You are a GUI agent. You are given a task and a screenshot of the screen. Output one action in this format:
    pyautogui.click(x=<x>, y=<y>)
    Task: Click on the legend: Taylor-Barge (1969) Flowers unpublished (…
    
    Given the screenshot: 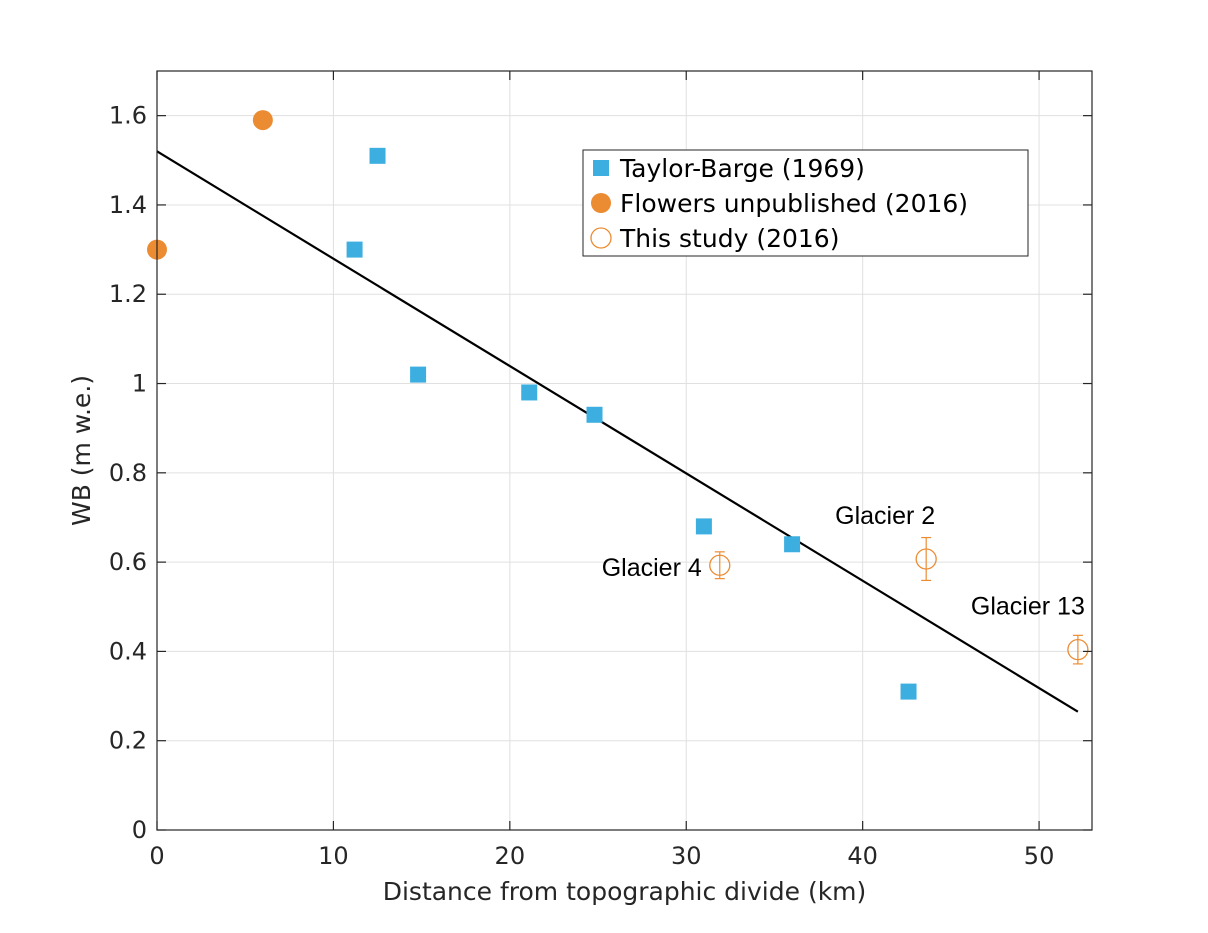 What is the action you would take?
    pyautogui.click(x=805, y=203)
    